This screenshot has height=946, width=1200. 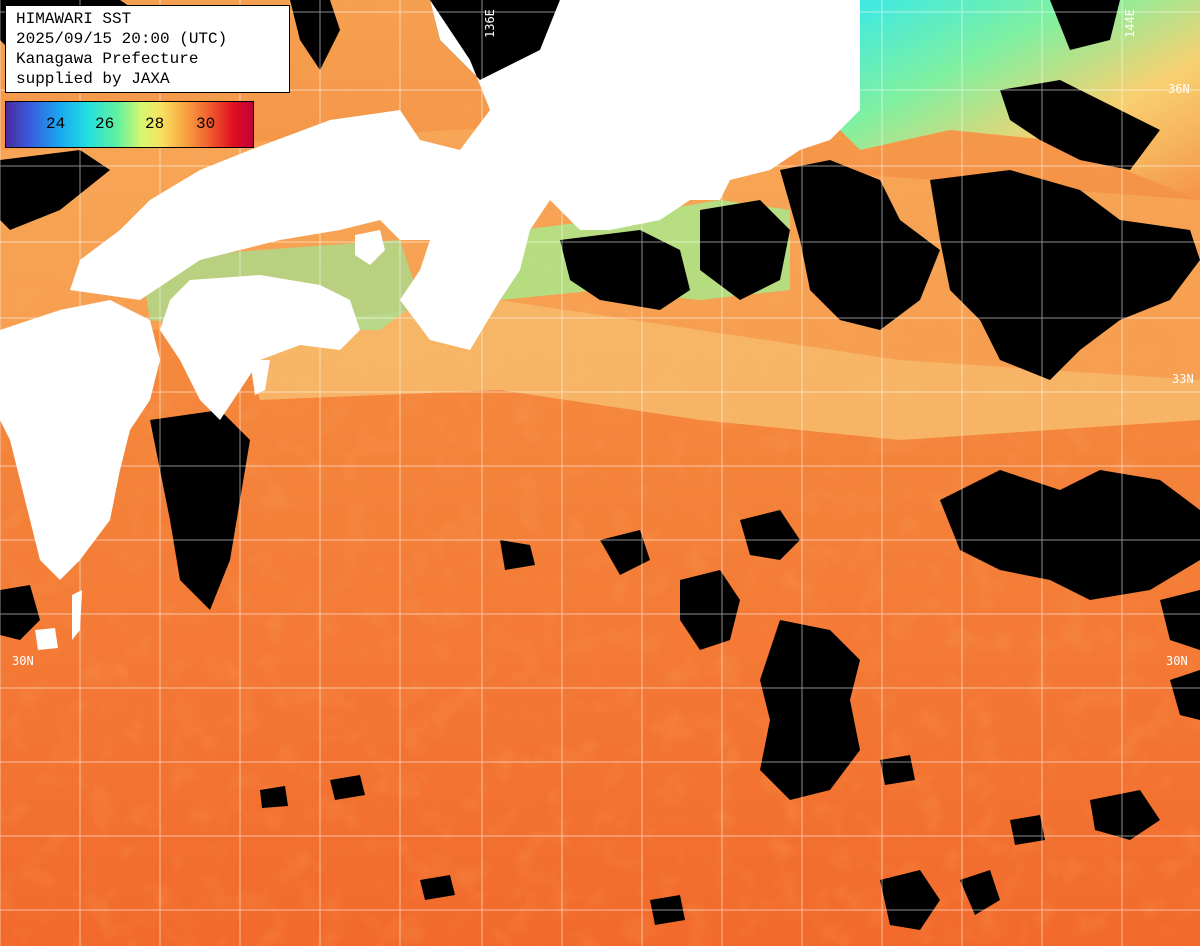 I want to click on lon-label-144e: 144E, so click(x=1130, y=23).